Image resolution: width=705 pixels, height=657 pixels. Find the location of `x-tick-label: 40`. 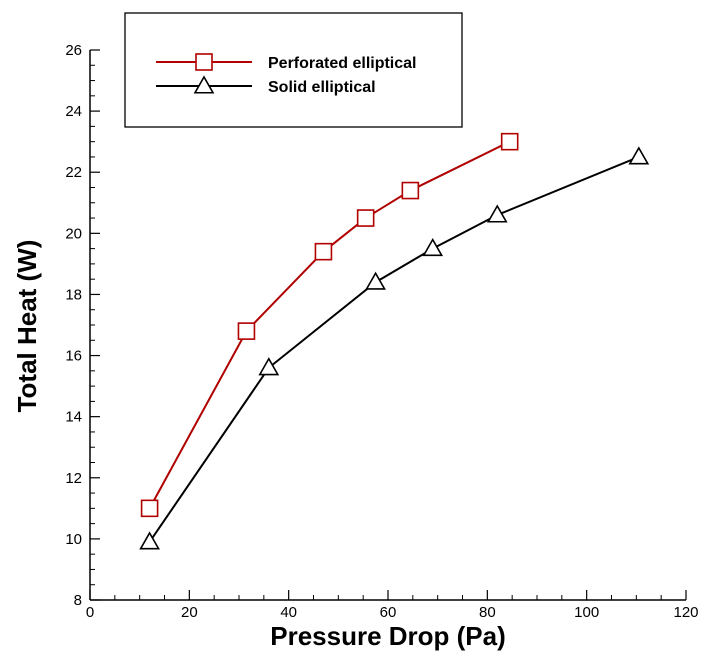

x-tick-label: 40 is located at coordinates (288, 612).